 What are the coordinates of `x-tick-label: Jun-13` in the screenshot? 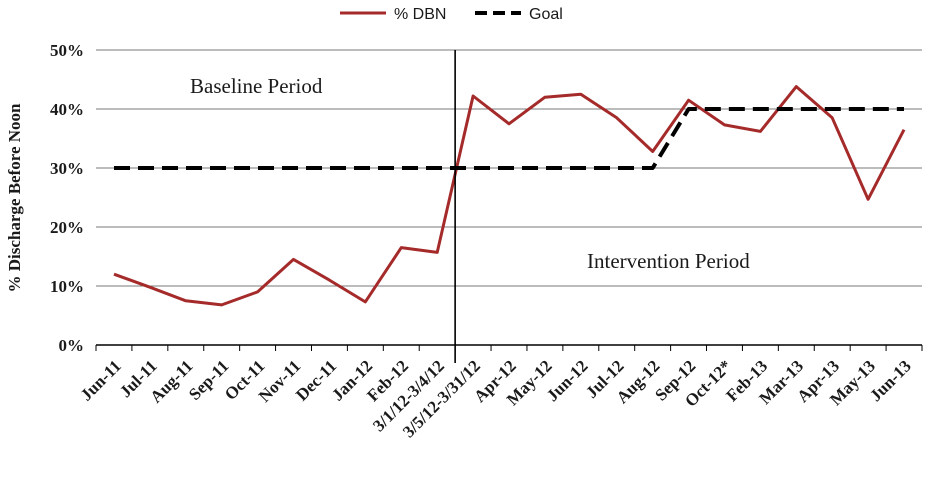 It's located at (890, 380).